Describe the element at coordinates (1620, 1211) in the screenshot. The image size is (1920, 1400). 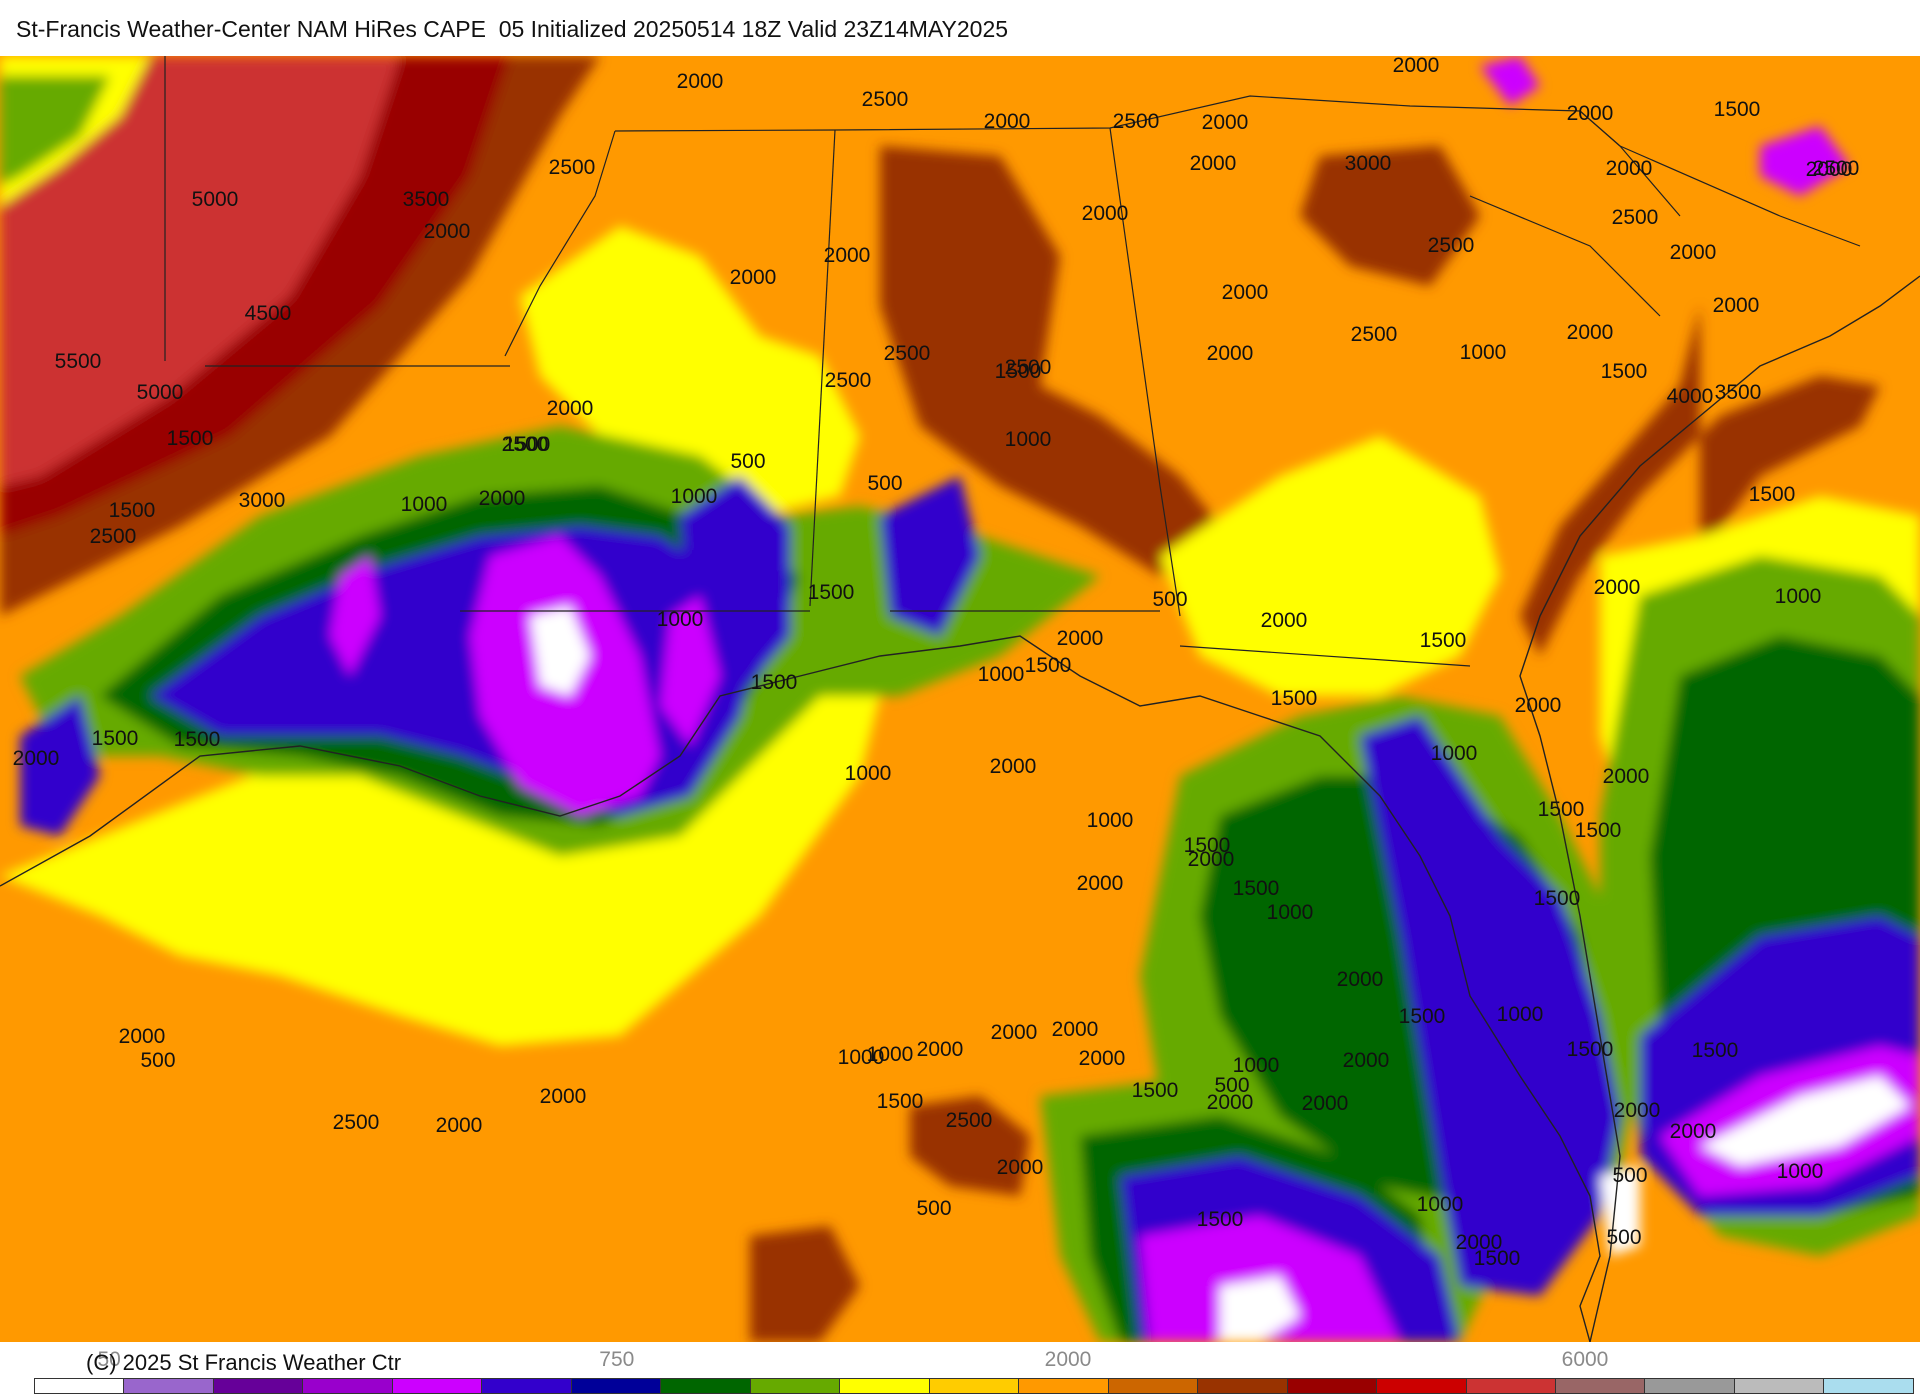
I see `region-white-keys` at that location.